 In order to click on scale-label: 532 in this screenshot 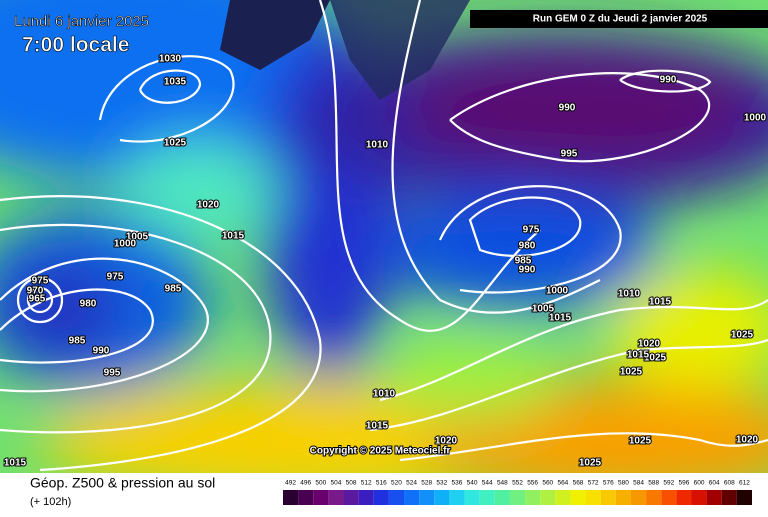, I will do `click(441, 483)`.